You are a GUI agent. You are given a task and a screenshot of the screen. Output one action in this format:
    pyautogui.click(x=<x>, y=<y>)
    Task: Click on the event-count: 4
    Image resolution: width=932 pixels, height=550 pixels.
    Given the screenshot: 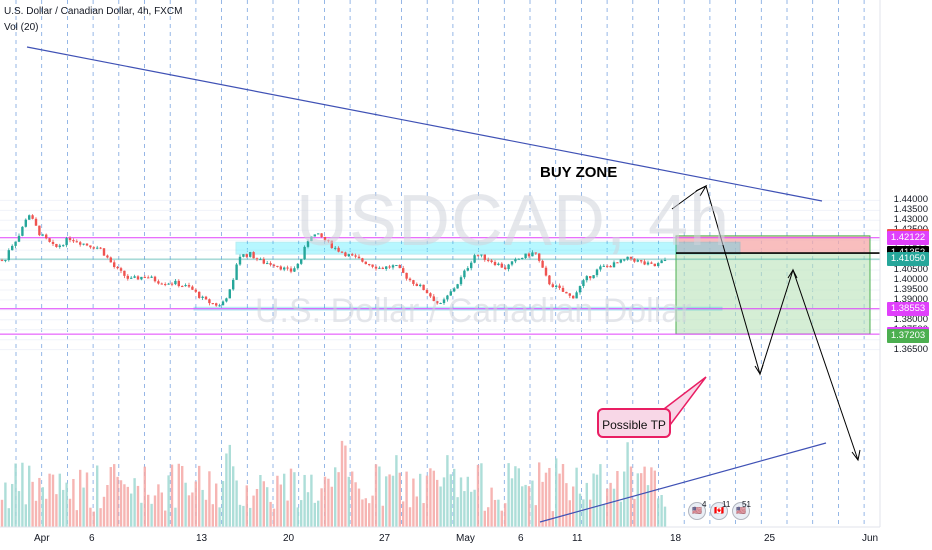 What is the action you would take?
    pyautogui.click(x=704, y=504)
    